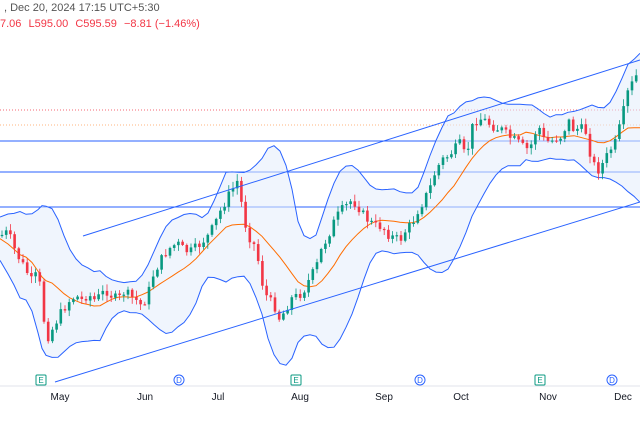 The height and width of the screenshot is (426, 640). I want to click on x-tick-label: Oct, so click(461, 397).